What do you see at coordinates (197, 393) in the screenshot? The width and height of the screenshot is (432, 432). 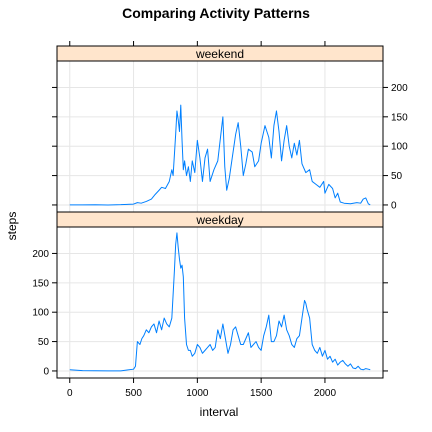 I see `x-tick-label: 1000` at bounding box center [197, 393].